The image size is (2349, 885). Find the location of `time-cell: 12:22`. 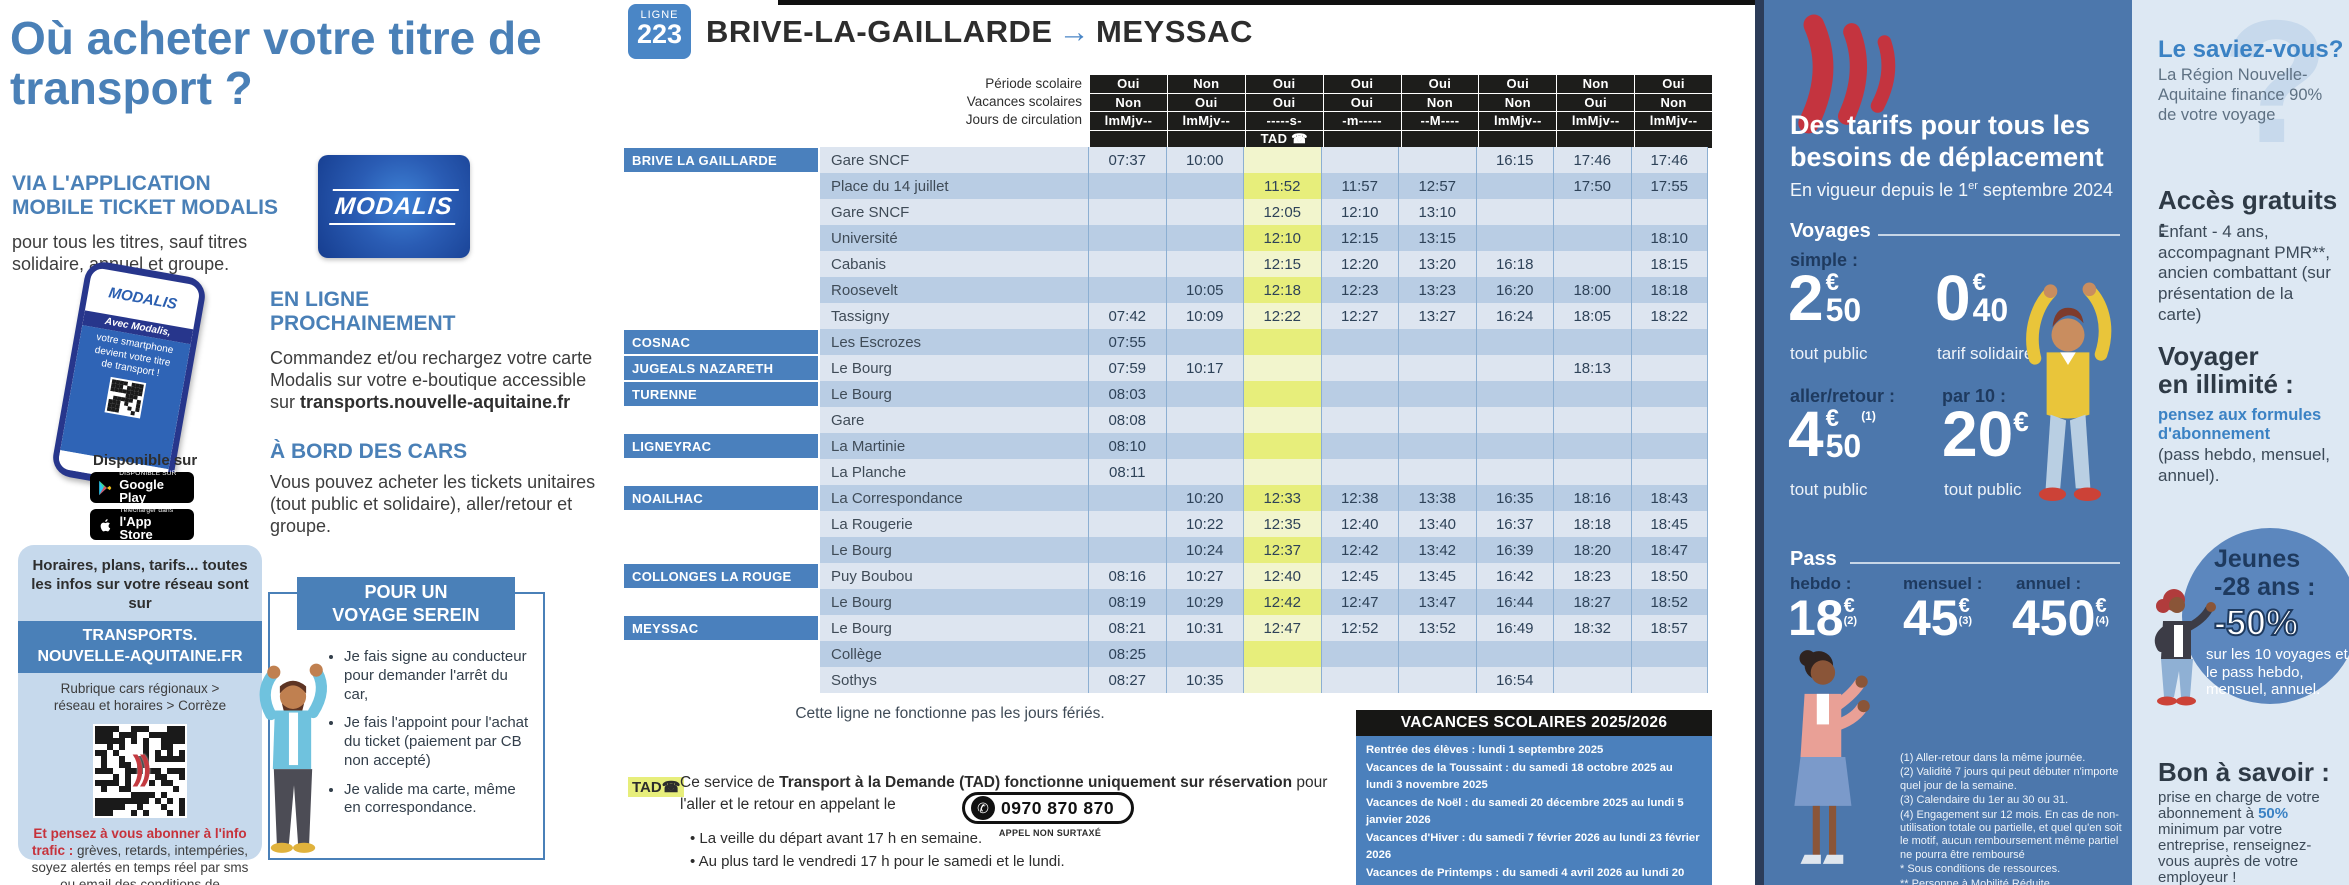

time-cell: 12:22 is located at coordinates (1282, 316).